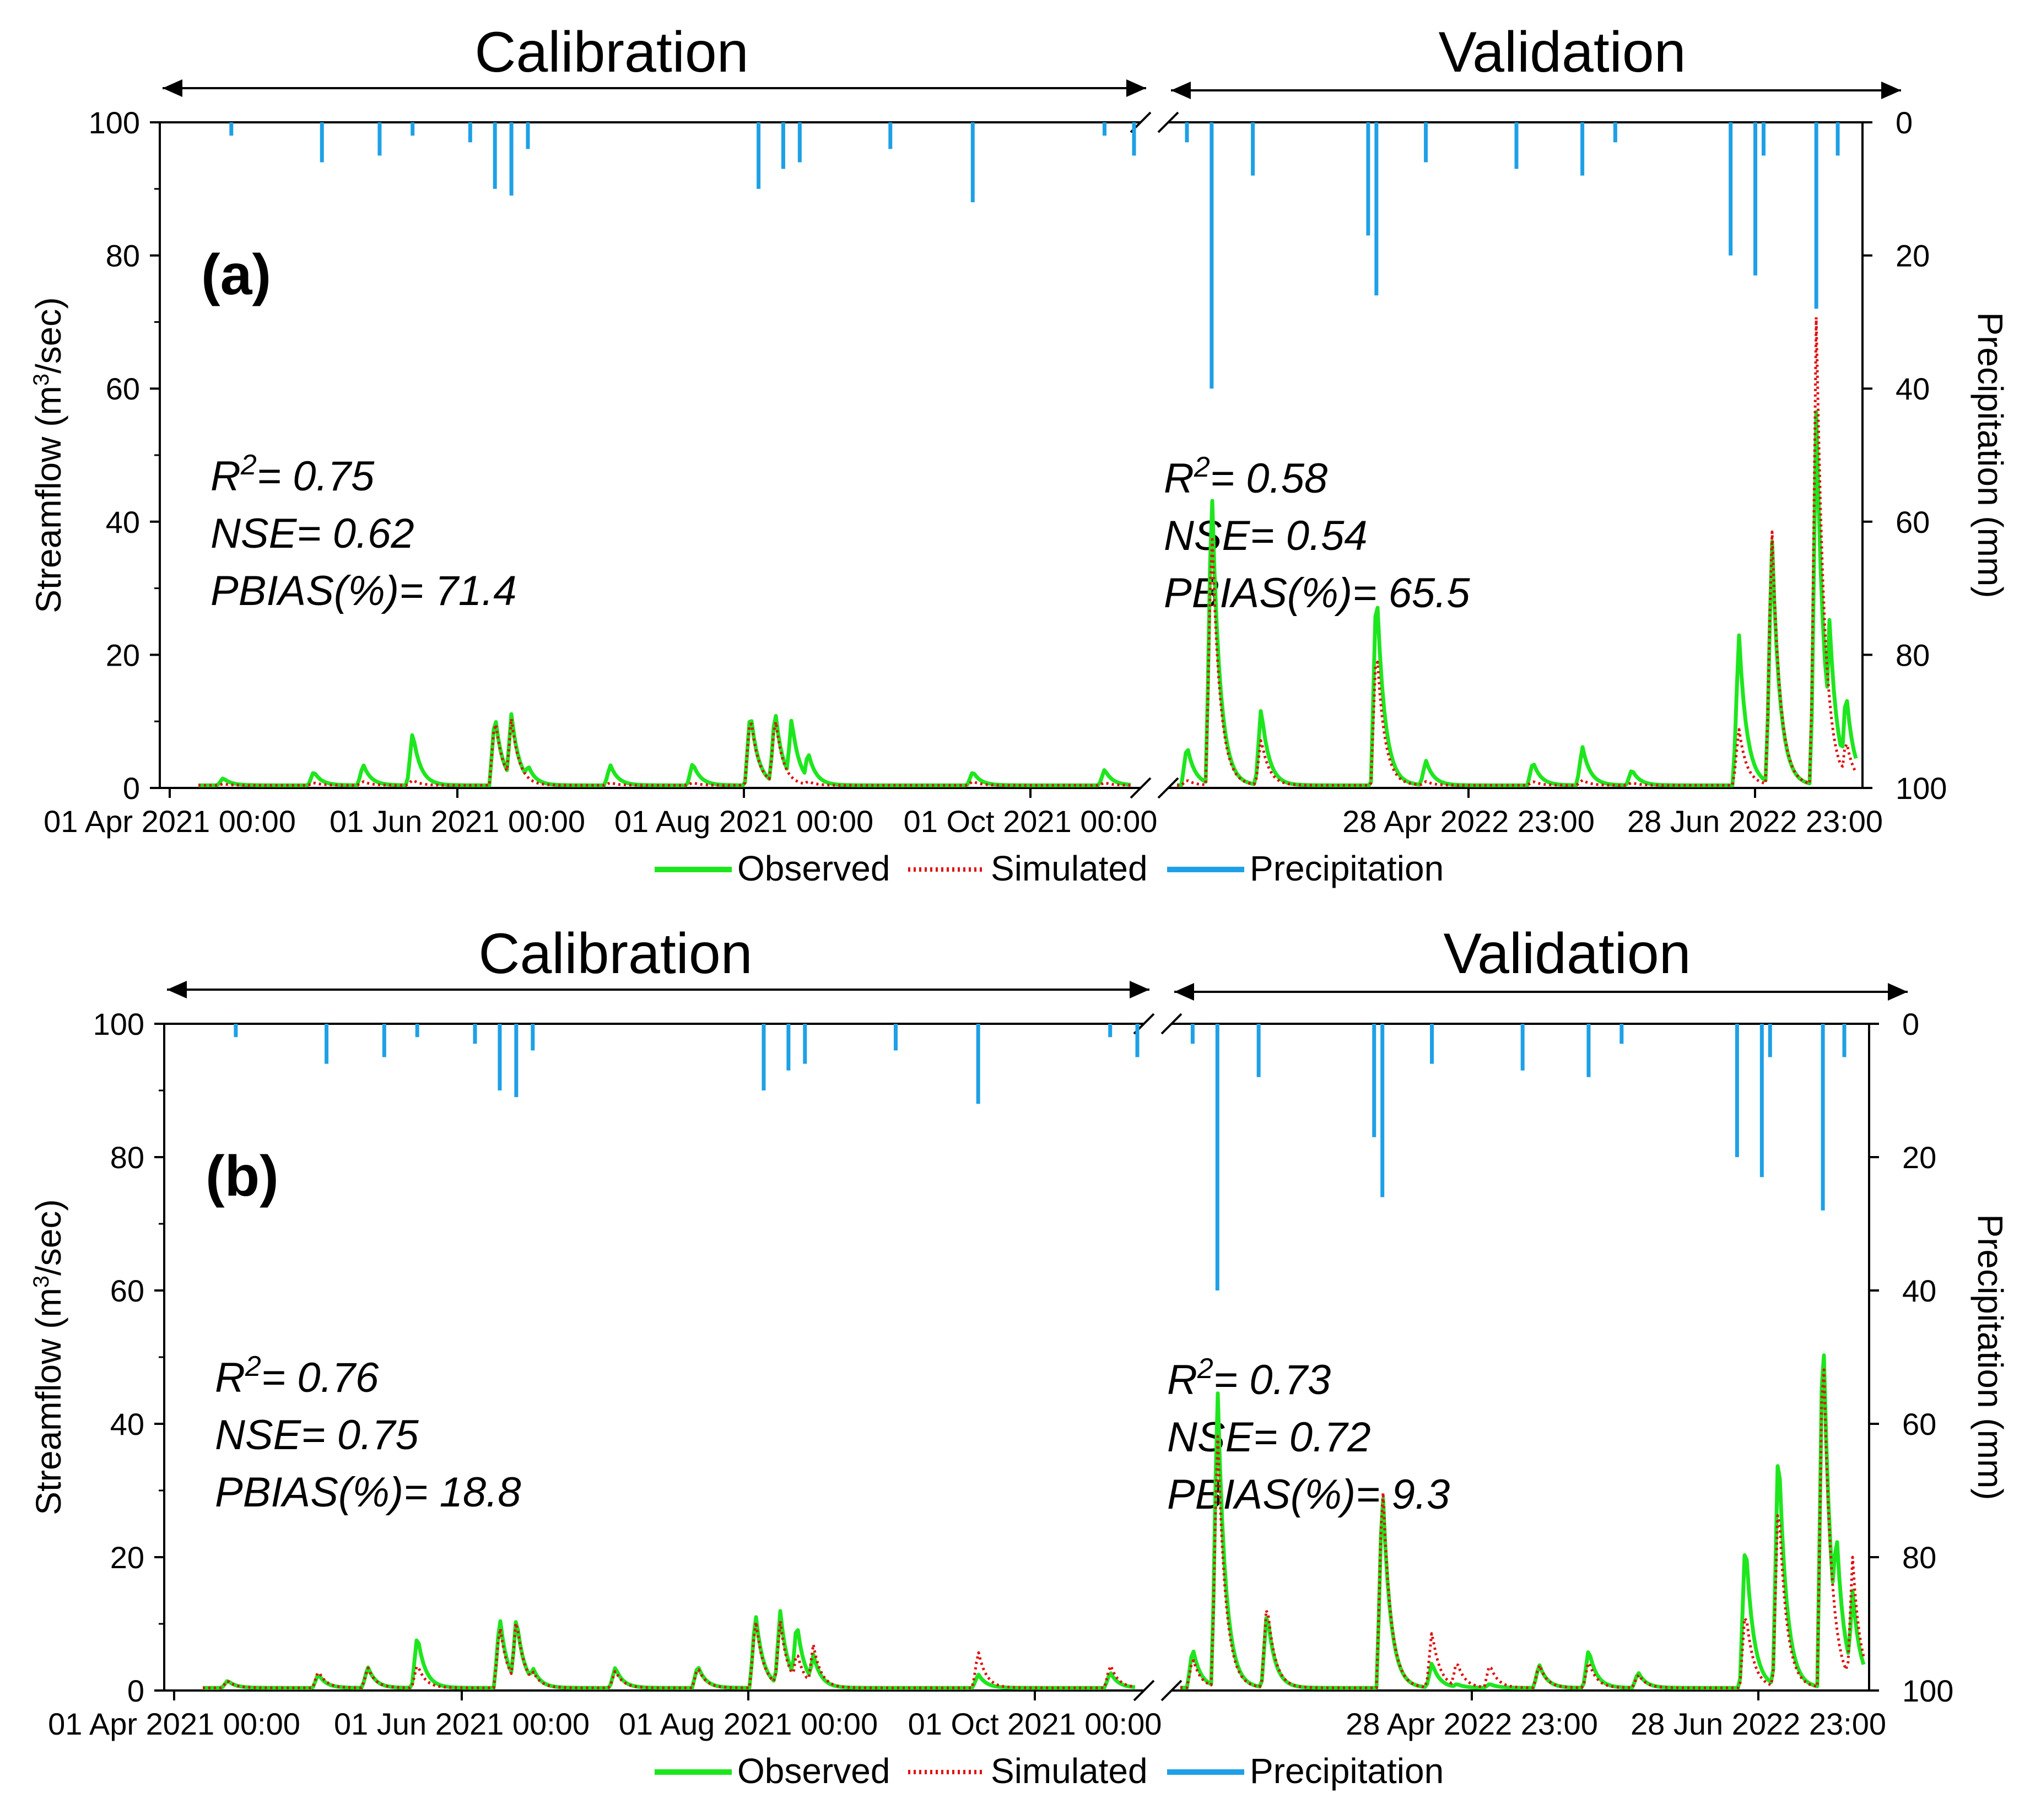 The width and height of the screenshot is (2030, 1820). What do you see at coordinates (242, 1176) in the screenshot?
I see `panel-label: (b)` at bounding box center [242, 1176].